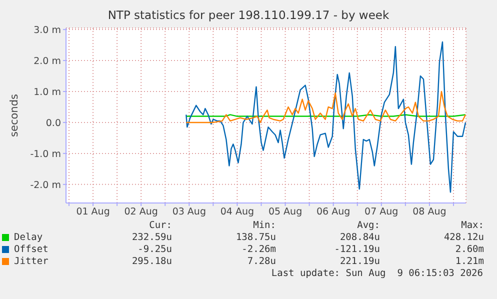  What do you see at coordinates (333, 212) in the screenshot?
I see `x-tick-label: 06 Aug` at bounding box center [333, 212].